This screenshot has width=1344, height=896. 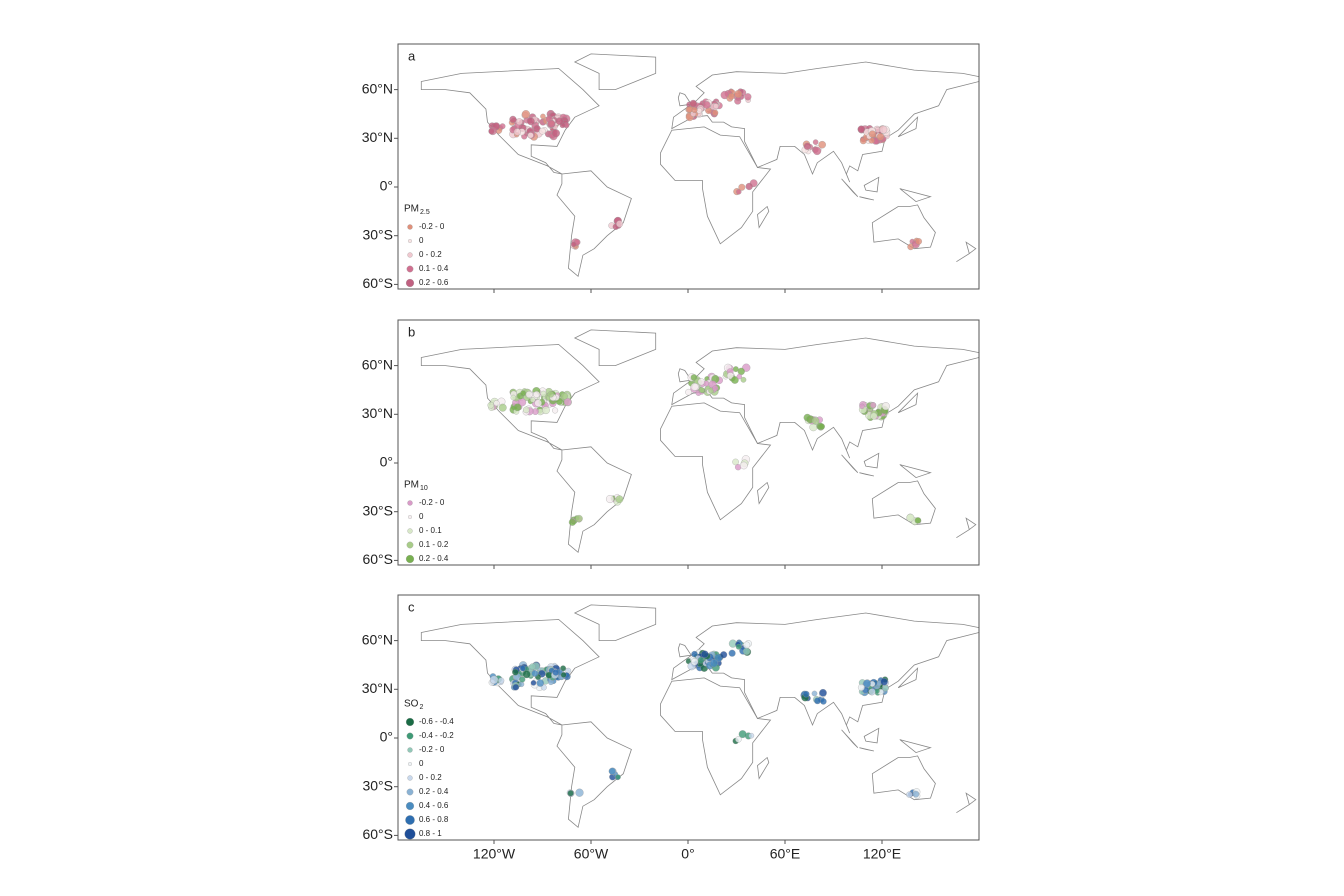 I want to click on x-tick-label: 120°W, so click(x=494, y=854).